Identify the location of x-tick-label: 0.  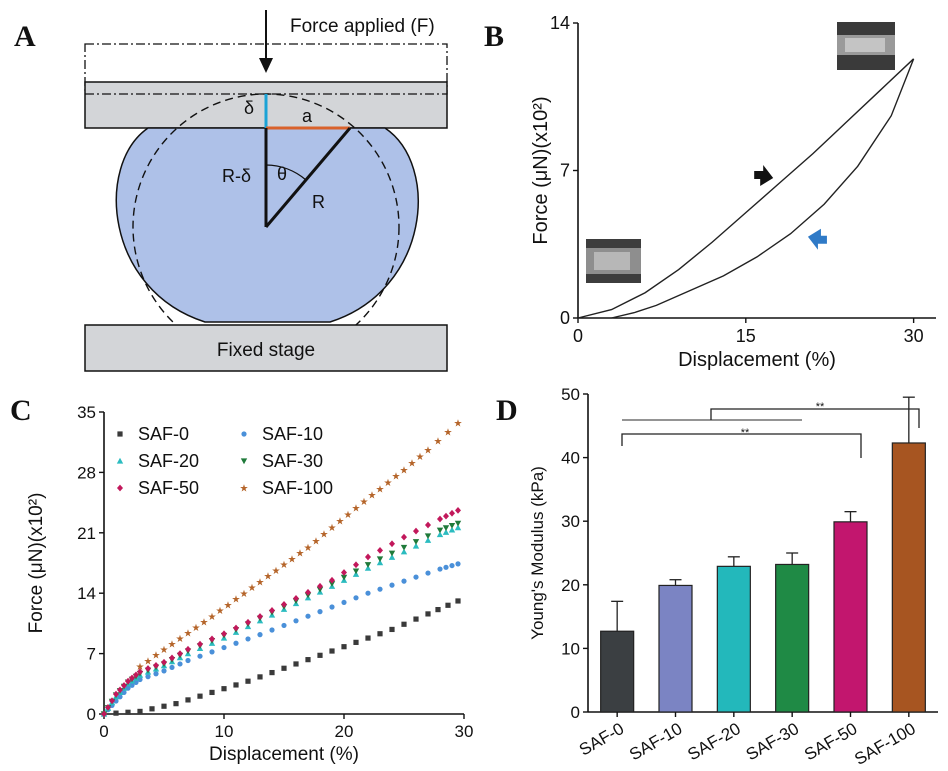
(103, 731).